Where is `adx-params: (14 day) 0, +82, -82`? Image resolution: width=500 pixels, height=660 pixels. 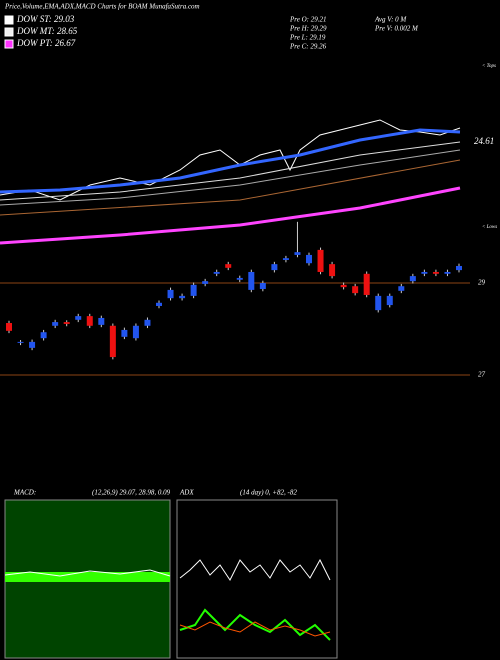
adx-params: (14 day) 0, +82, -82 is located at coordinates (268, 493).